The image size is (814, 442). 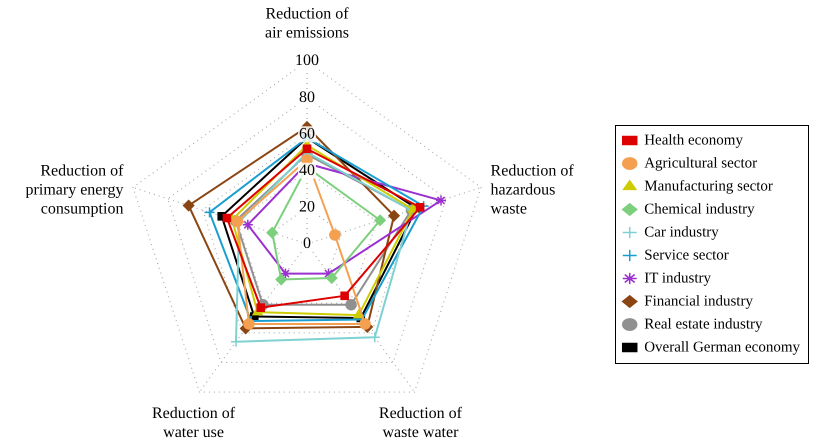 I want to click on y-tick-label: 60, so click(x=307, y=133).